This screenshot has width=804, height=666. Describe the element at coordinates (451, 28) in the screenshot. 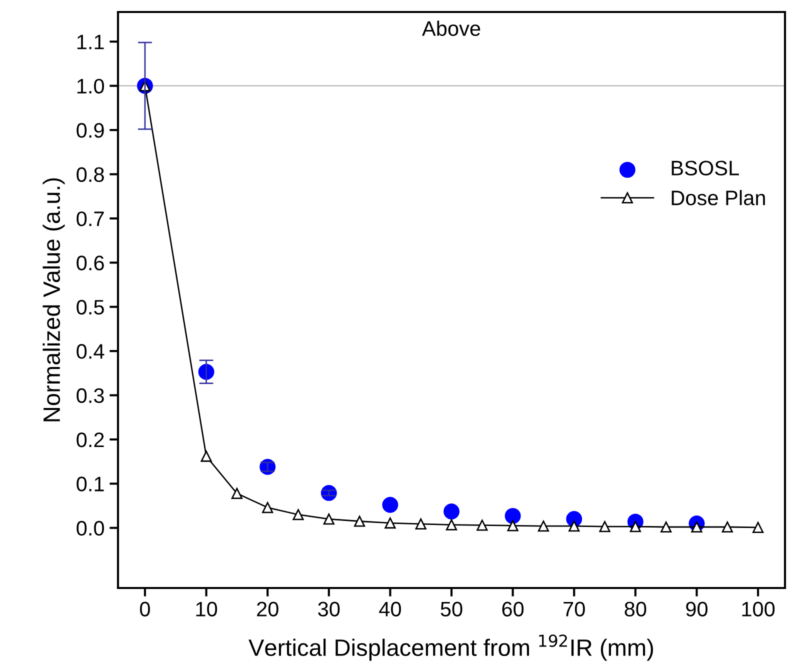

I see `annotation: Above` at that location.